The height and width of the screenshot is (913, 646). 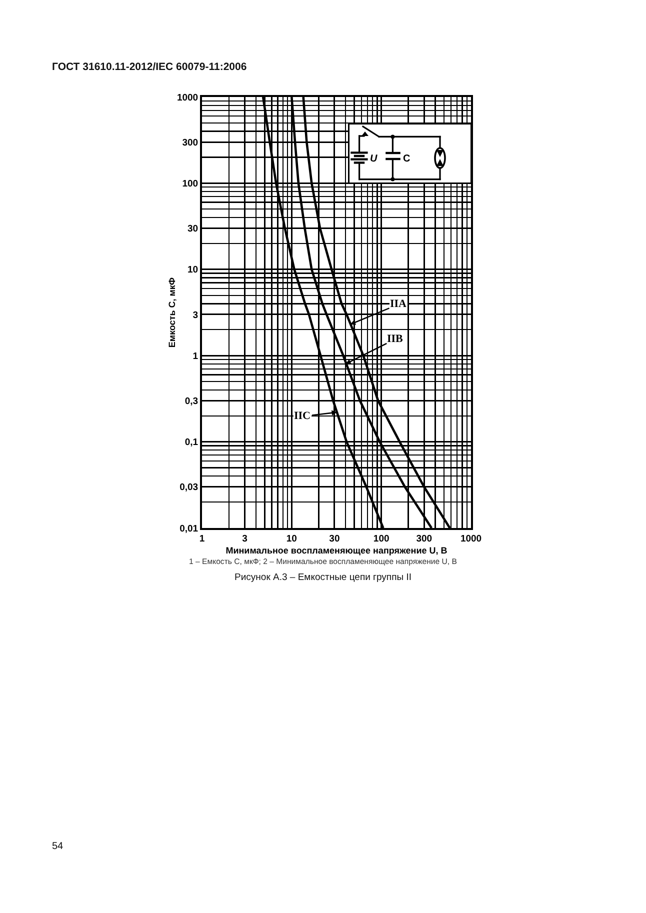 What do you see at coordinates (381, 538) in the screenshot?
I see `x-tick-label: 100` at bounding box center [381, 538].